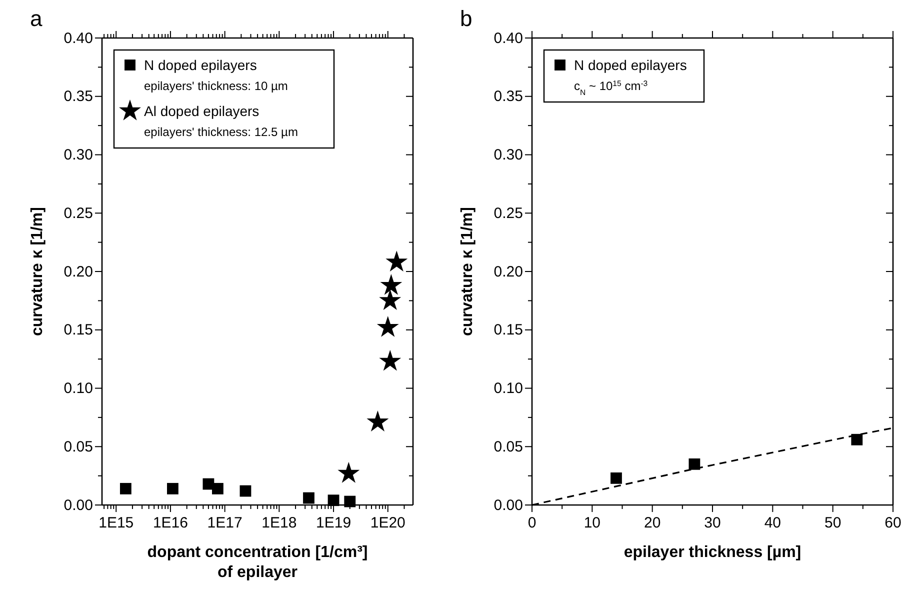  I want to click on x-tick-label: 1E17, so click(224, 523).